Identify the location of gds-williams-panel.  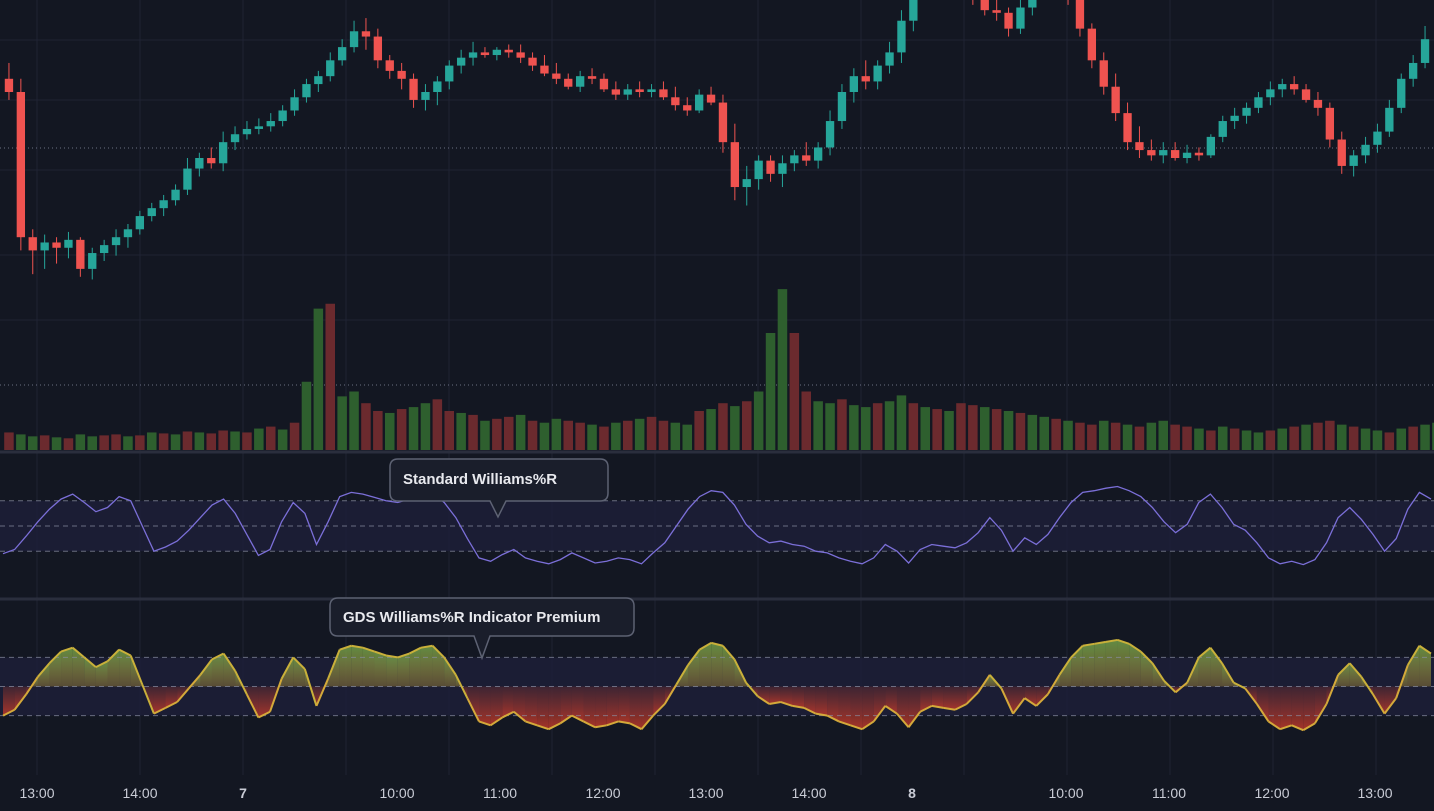
(717, 685).